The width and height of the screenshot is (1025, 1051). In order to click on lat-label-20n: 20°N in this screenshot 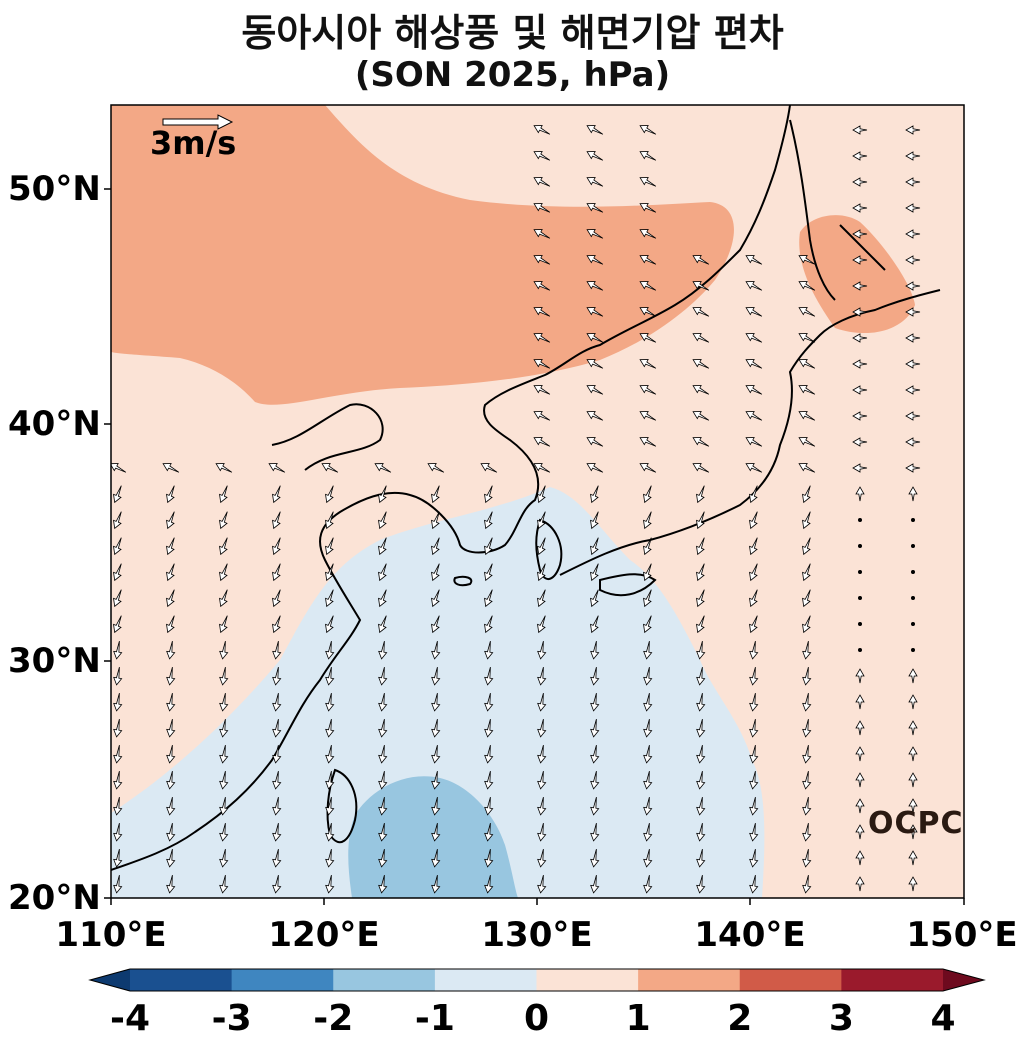, I will do `click(54, 898)`.